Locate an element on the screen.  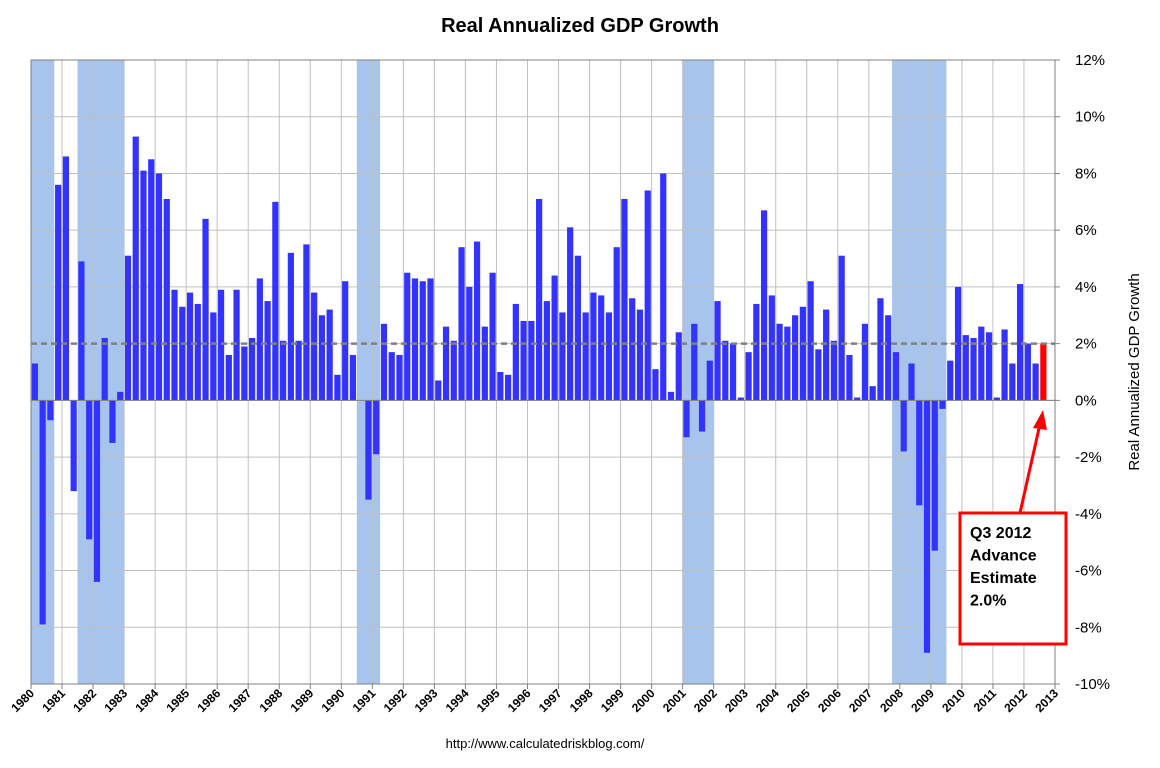
y-tick-label: -2% is located at coordinates (1088, 457).